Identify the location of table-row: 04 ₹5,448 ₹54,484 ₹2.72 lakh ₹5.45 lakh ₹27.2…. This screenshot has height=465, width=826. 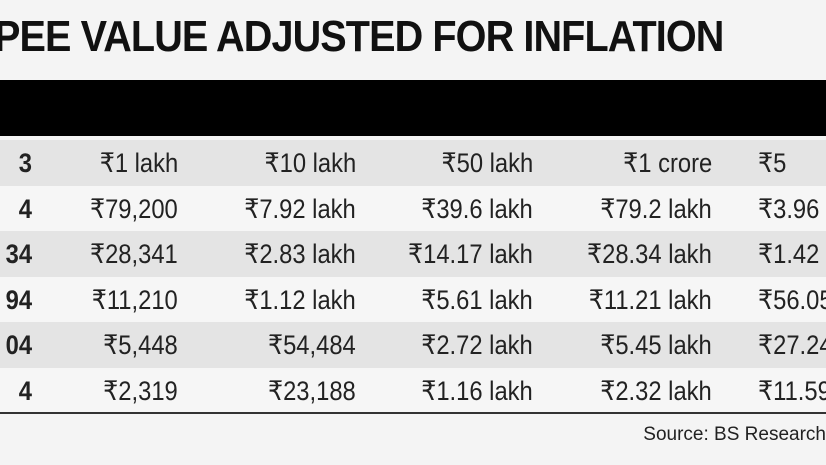
(413, 345).